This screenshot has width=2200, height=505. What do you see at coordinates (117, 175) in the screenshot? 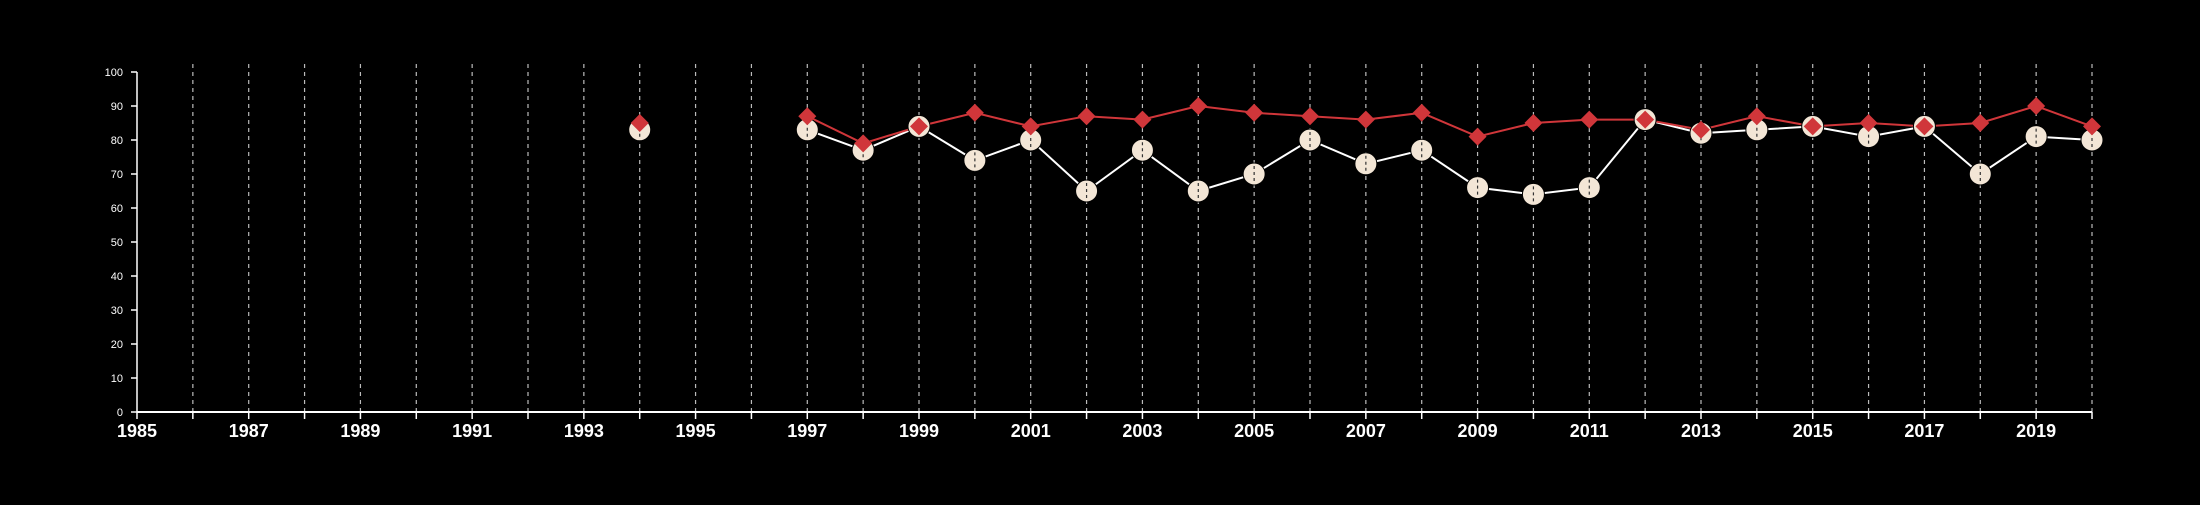
I see `y-tick-label: 70` at bounding box center [117, 175].